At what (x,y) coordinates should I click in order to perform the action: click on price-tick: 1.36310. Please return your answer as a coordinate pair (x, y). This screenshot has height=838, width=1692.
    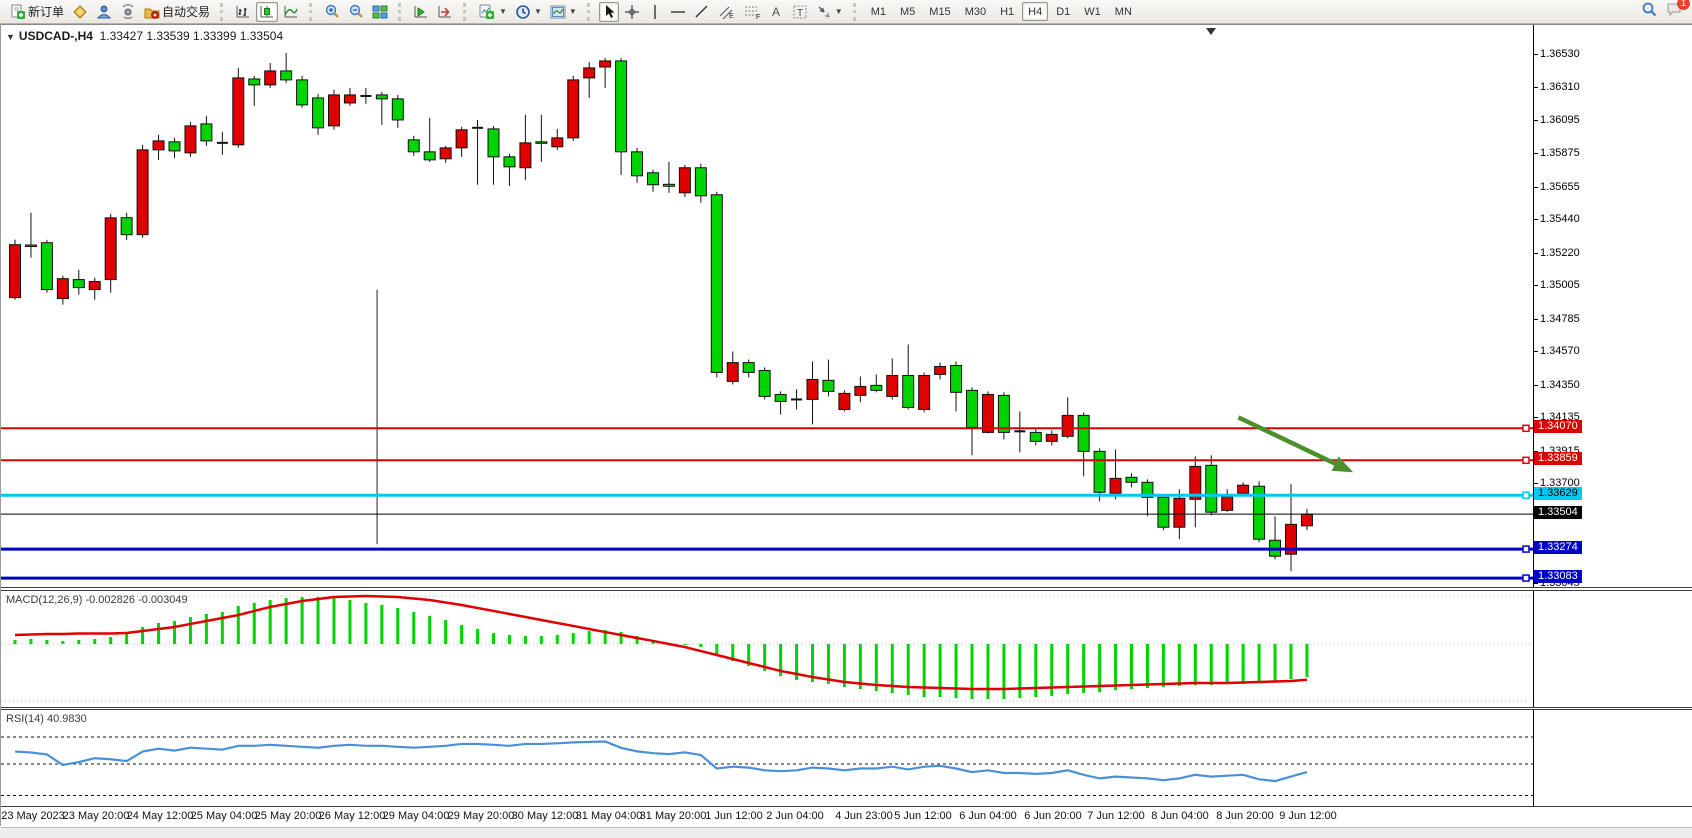
    Looking at the image, I should click on (1557, 87).